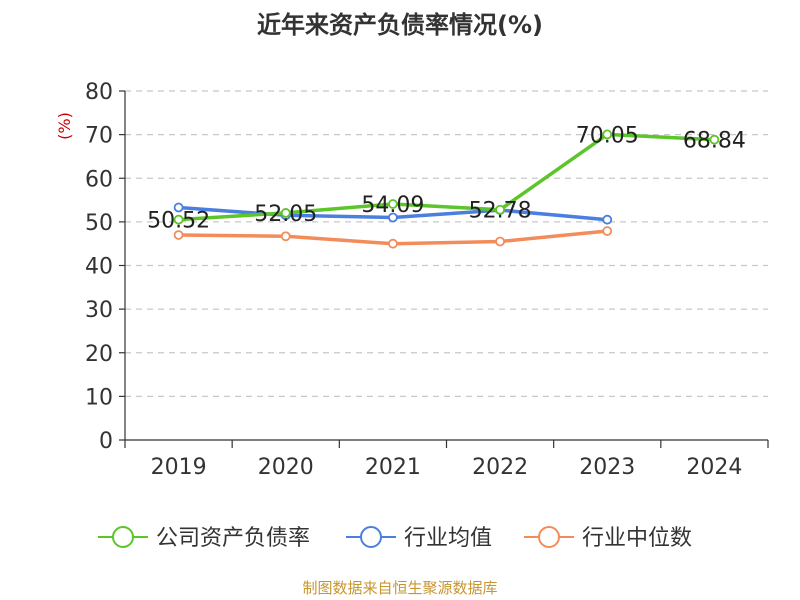 Image resolution: width=800 pixels, height=600 pixels. Describe the element at coordinates (400, 25) in the screenshot. I see `chart-title: 近年来资产负债率情况(%)` at that location.